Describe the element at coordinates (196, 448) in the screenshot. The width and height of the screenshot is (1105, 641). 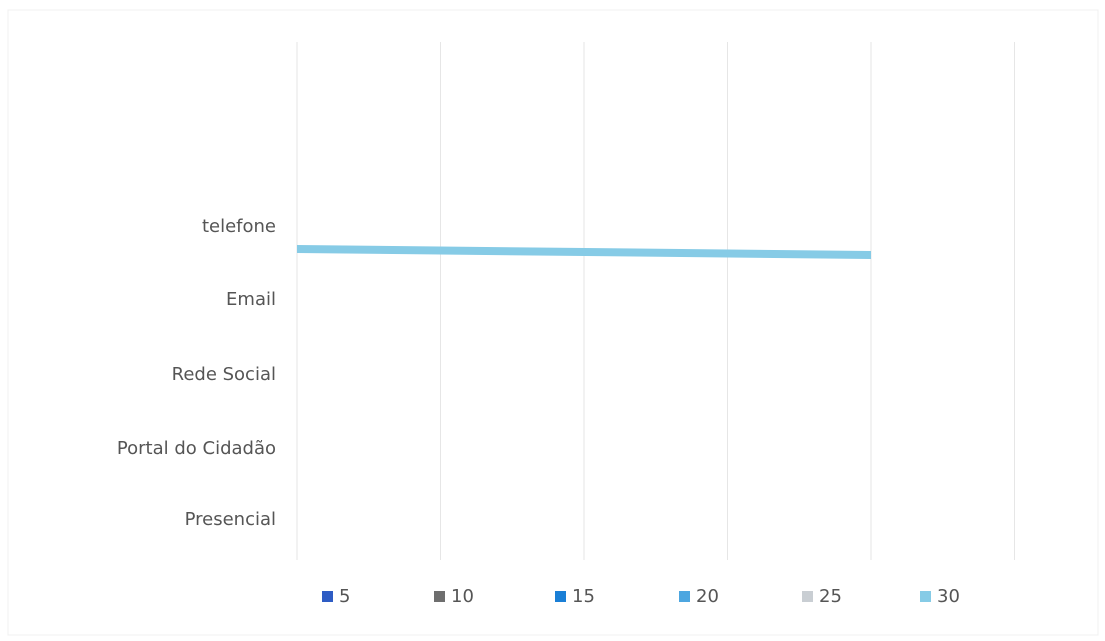
I see `category-label: Portal do Cidadão` at that location.